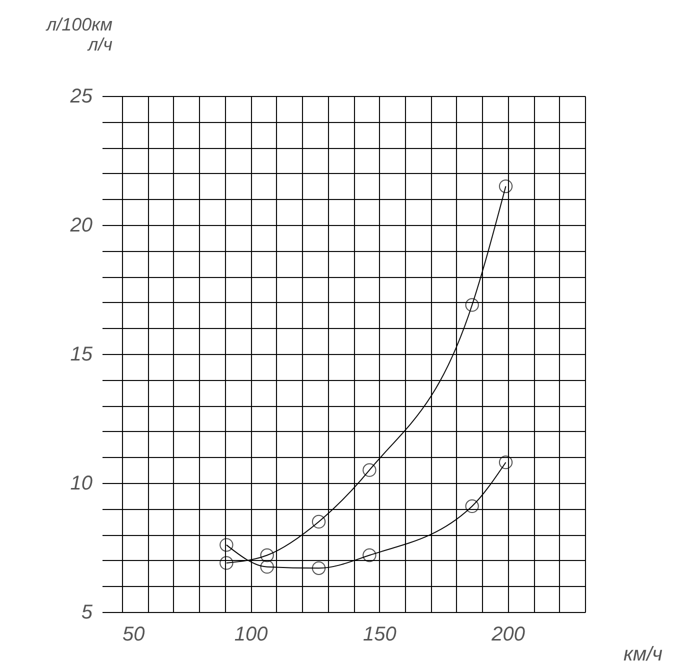 The height and width of the screenshot is (668, 676). What do you see at coordinates (133, 635) in the screenshot?
I see `x-tick-label: 50` at bounding box center [133, 635].